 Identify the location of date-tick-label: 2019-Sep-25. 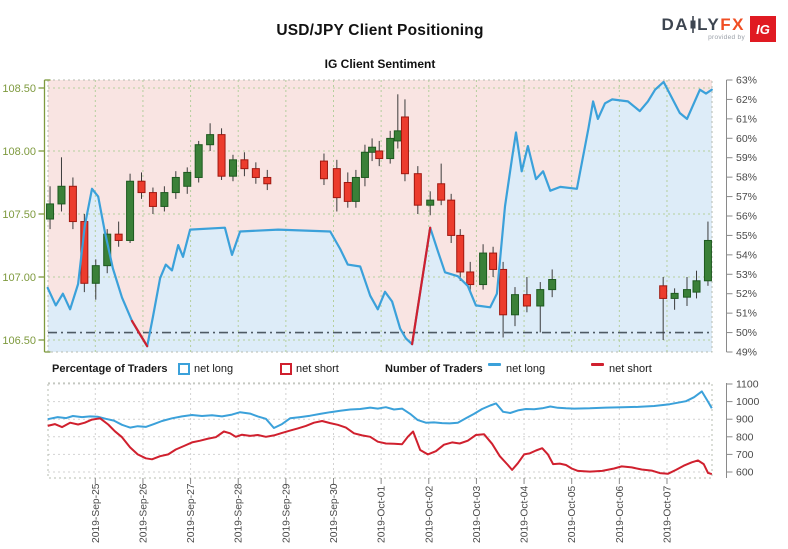
(96, 513).